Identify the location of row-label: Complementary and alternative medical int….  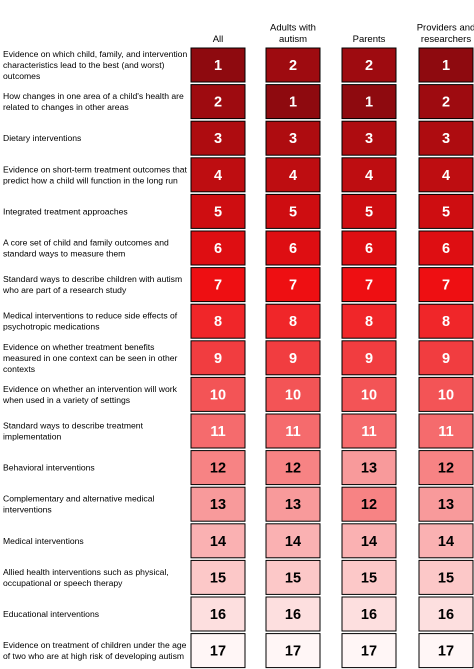
(79, 504).